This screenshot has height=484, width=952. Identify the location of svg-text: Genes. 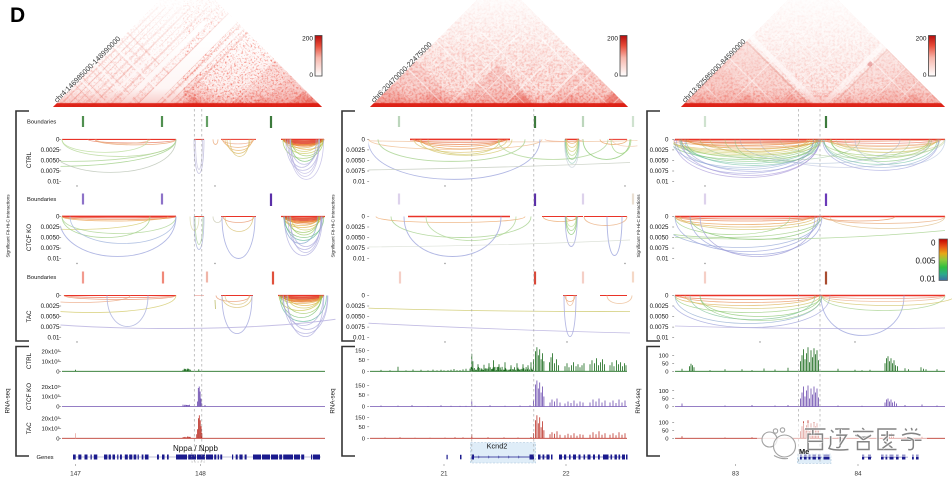
(45, 458).